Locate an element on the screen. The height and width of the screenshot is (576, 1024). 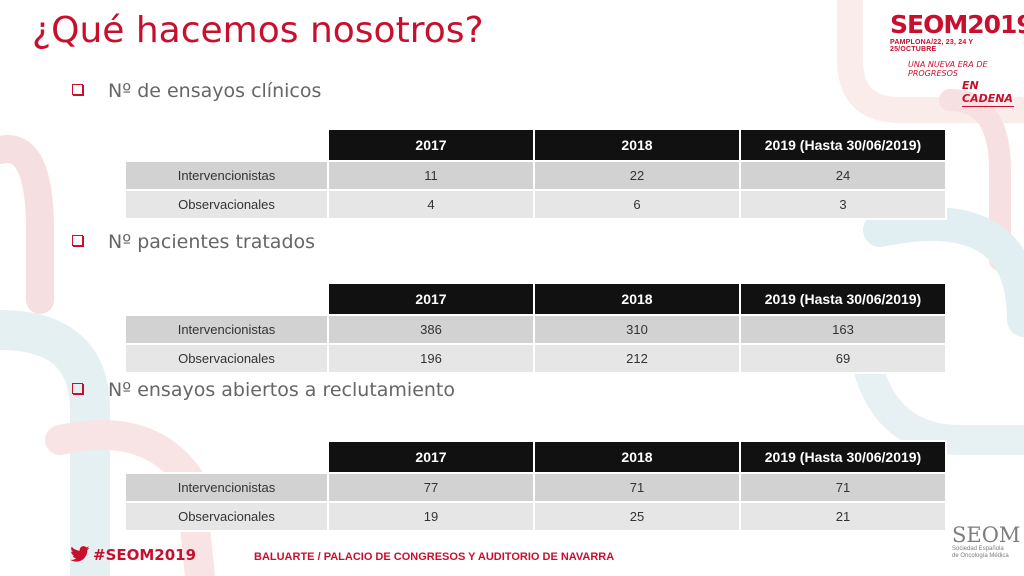
table-row: Observacionales 19 25 21 is located at coordinates (535, 516).